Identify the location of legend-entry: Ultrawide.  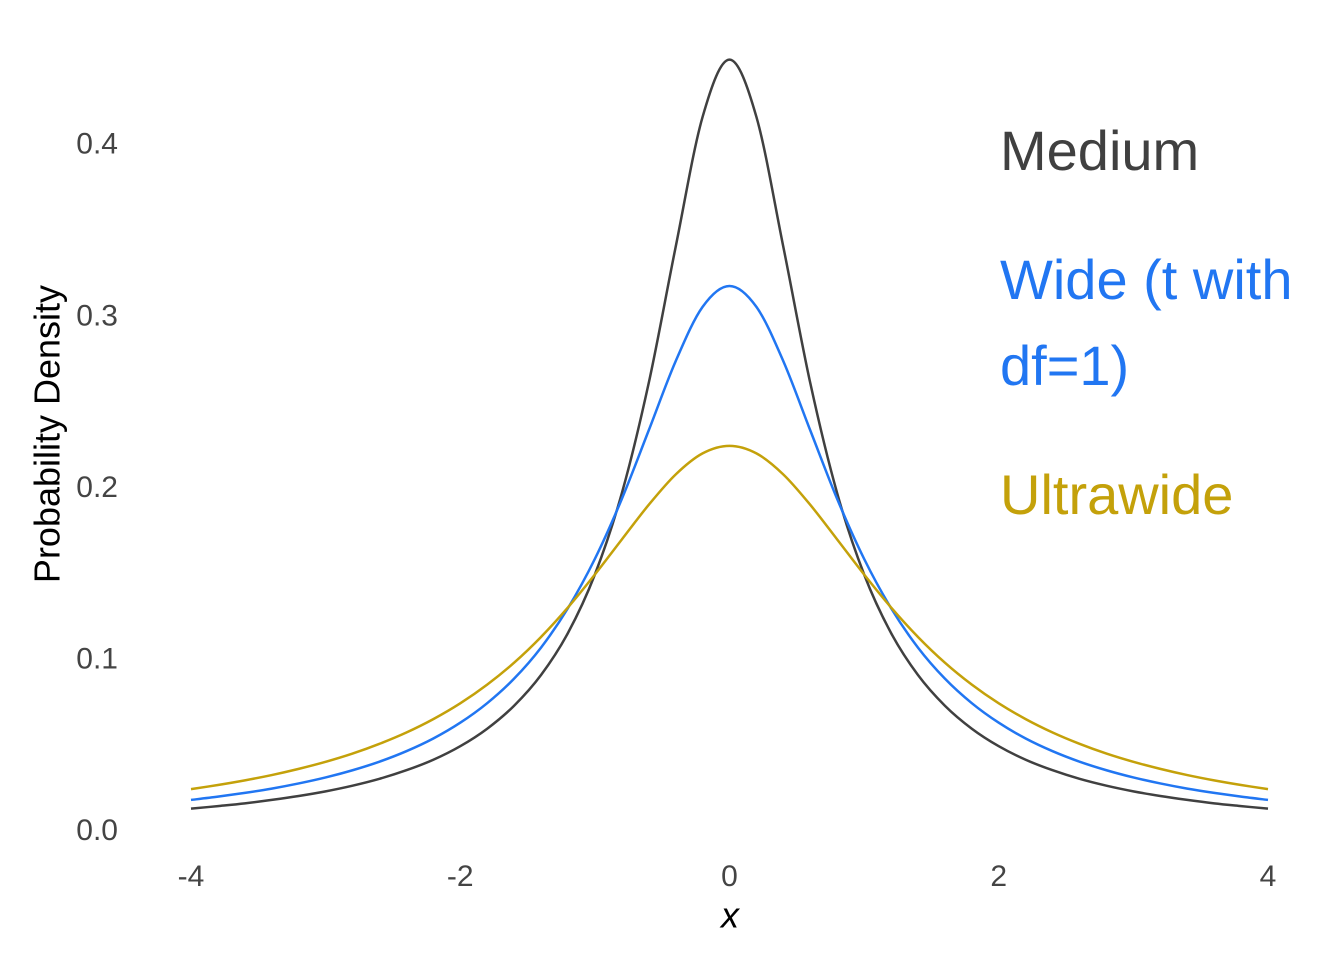
(1117, 494).